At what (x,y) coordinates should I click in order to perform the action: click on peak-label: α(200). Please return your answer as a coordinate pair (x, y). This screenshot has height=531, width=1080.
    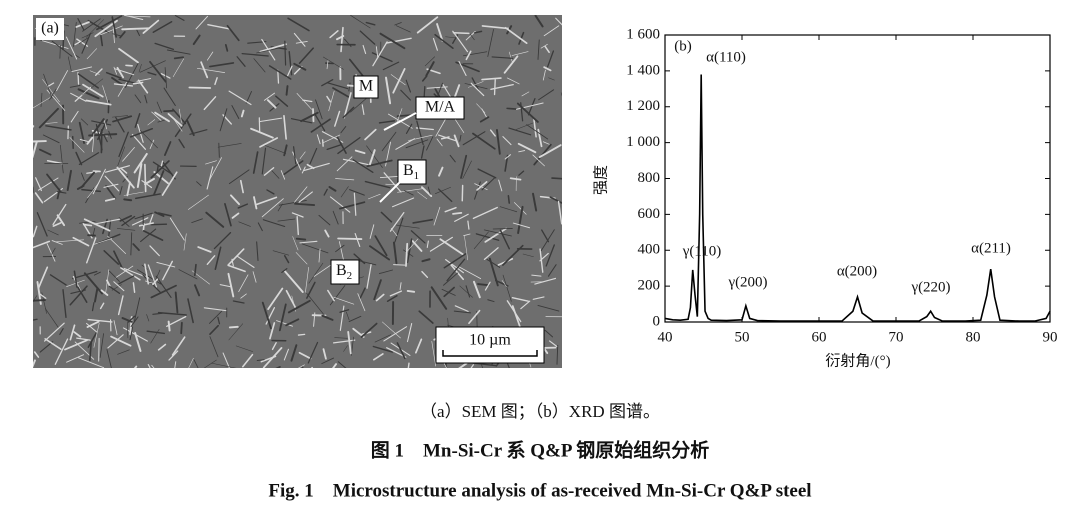
    Looking at the image, I should click on (857, 271).